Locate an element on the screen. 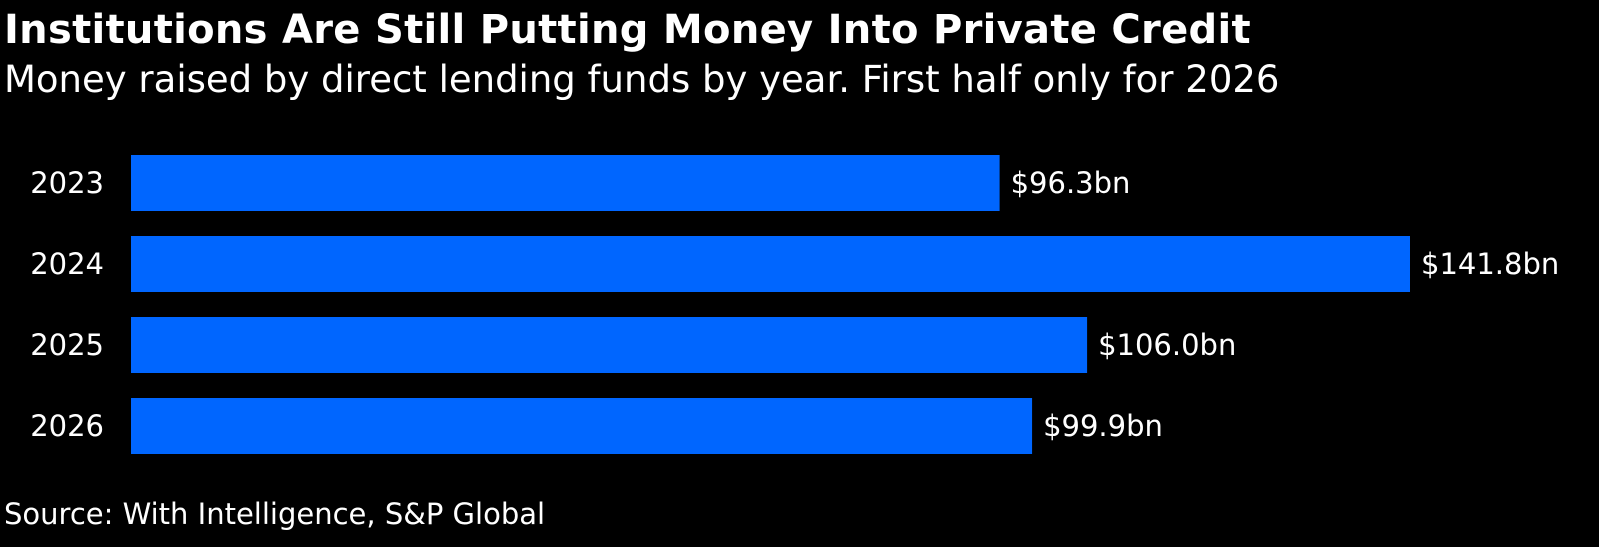 This screenshot has height=547, width=1599. y-tick-label-2026: 2026 is located at coordinates (67, 426).